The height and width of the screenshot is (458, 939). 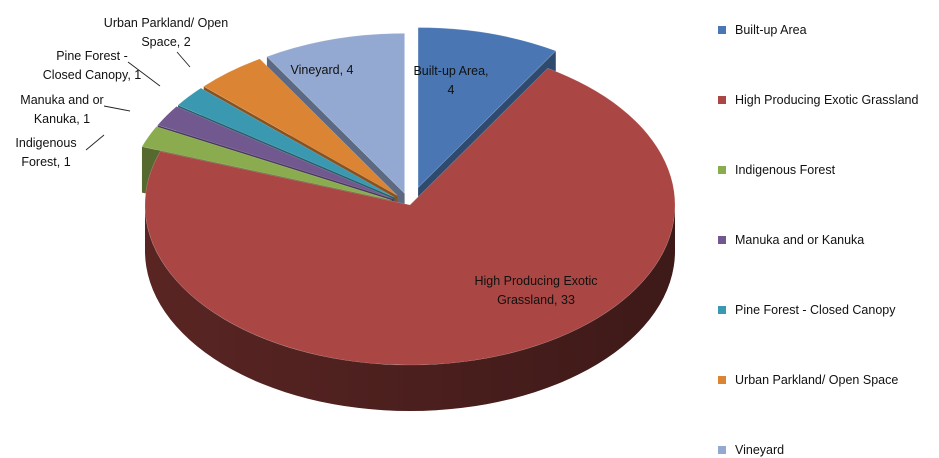 What do you see at coordinates (61, 109) in the screenshot?
I see `data-label-manuka-and-or-kanuka: Manuka and or Kanuka, 1` at bounding box center [61, 109].